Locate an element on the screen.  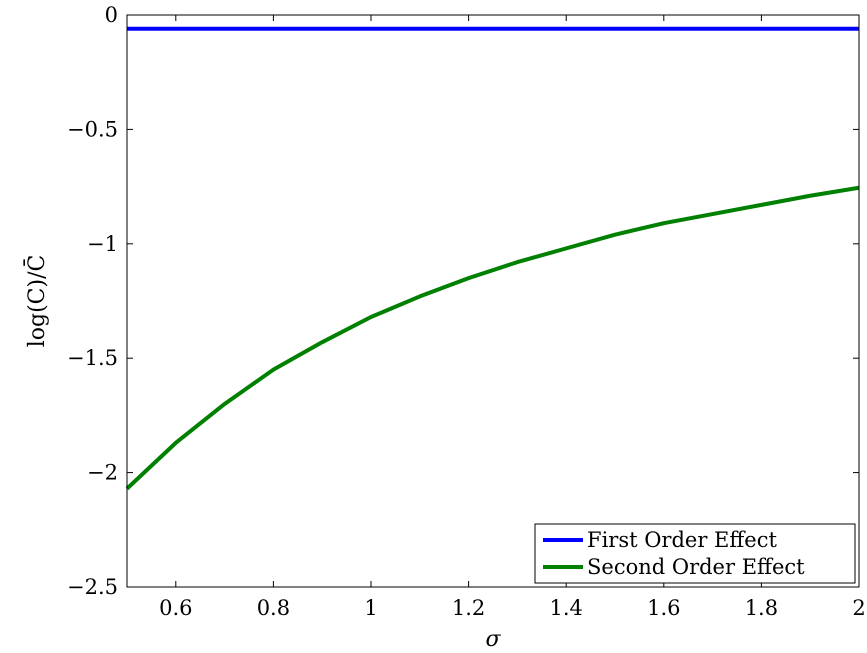
y-tick-label: −2.5 is located at coordinates (92, 587).